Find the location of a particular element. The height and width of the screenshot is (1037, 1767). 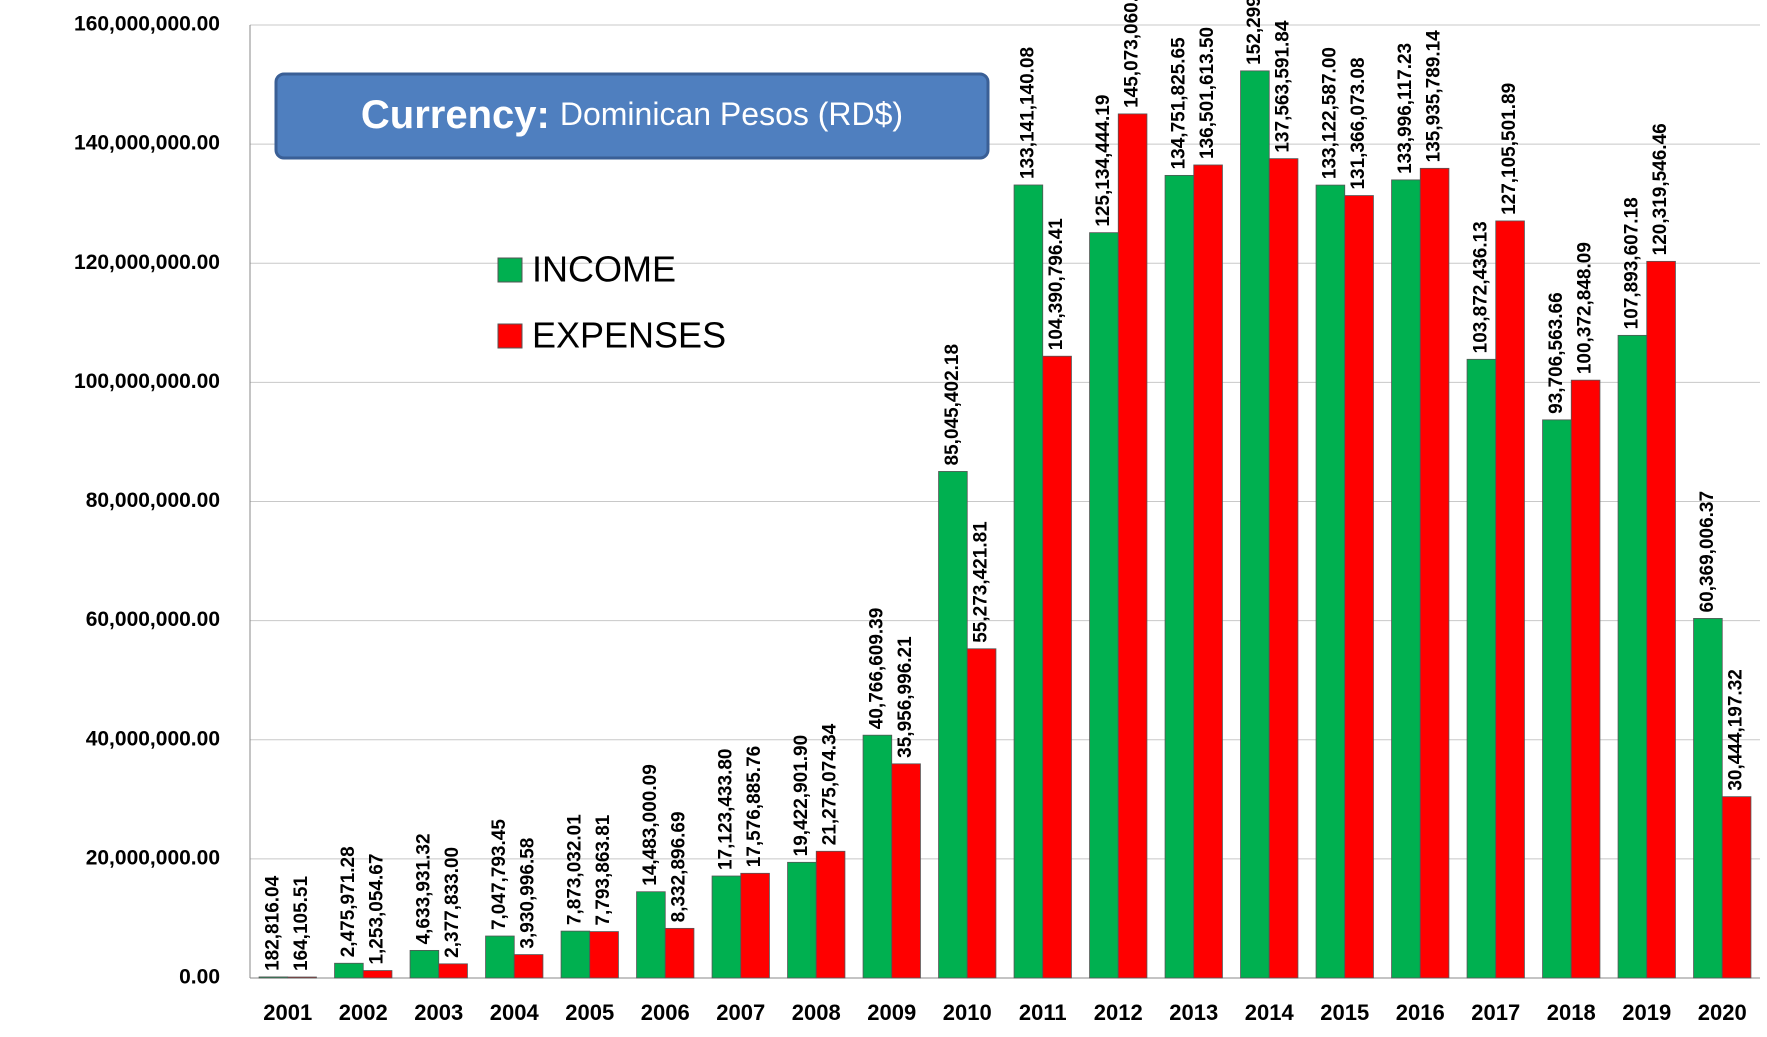

value-label: 100,372,848.09 is located at coordinates (1585, 308).